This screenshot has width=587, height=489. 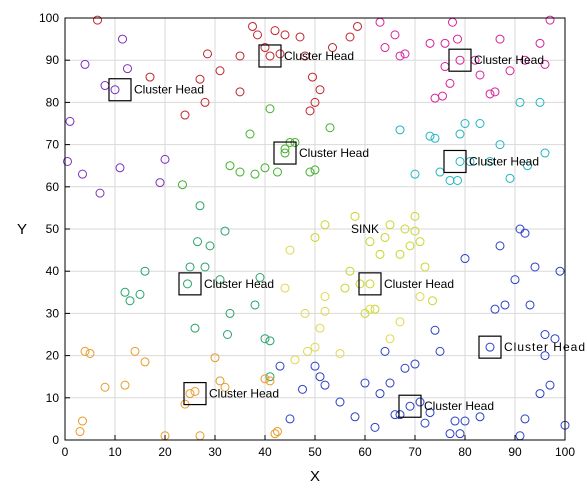 I want to click on x-tick-label: 20, so click(x=165, y=452).